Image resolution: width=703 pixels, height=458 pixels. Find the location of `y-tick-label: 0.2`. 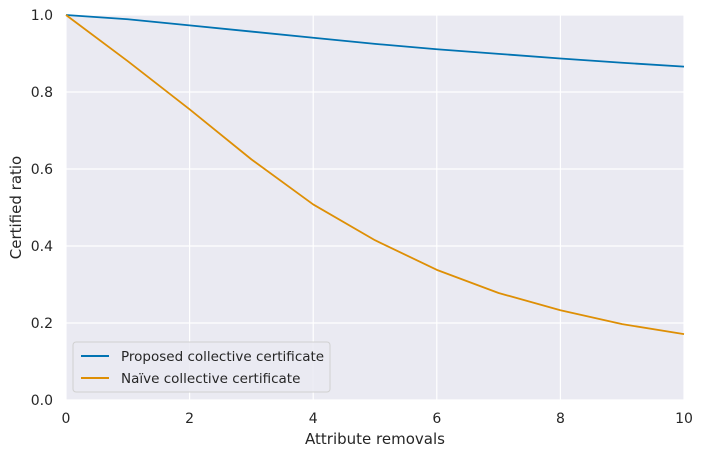

y-tick-label: 0.2 is located at coordinates (42, 324).